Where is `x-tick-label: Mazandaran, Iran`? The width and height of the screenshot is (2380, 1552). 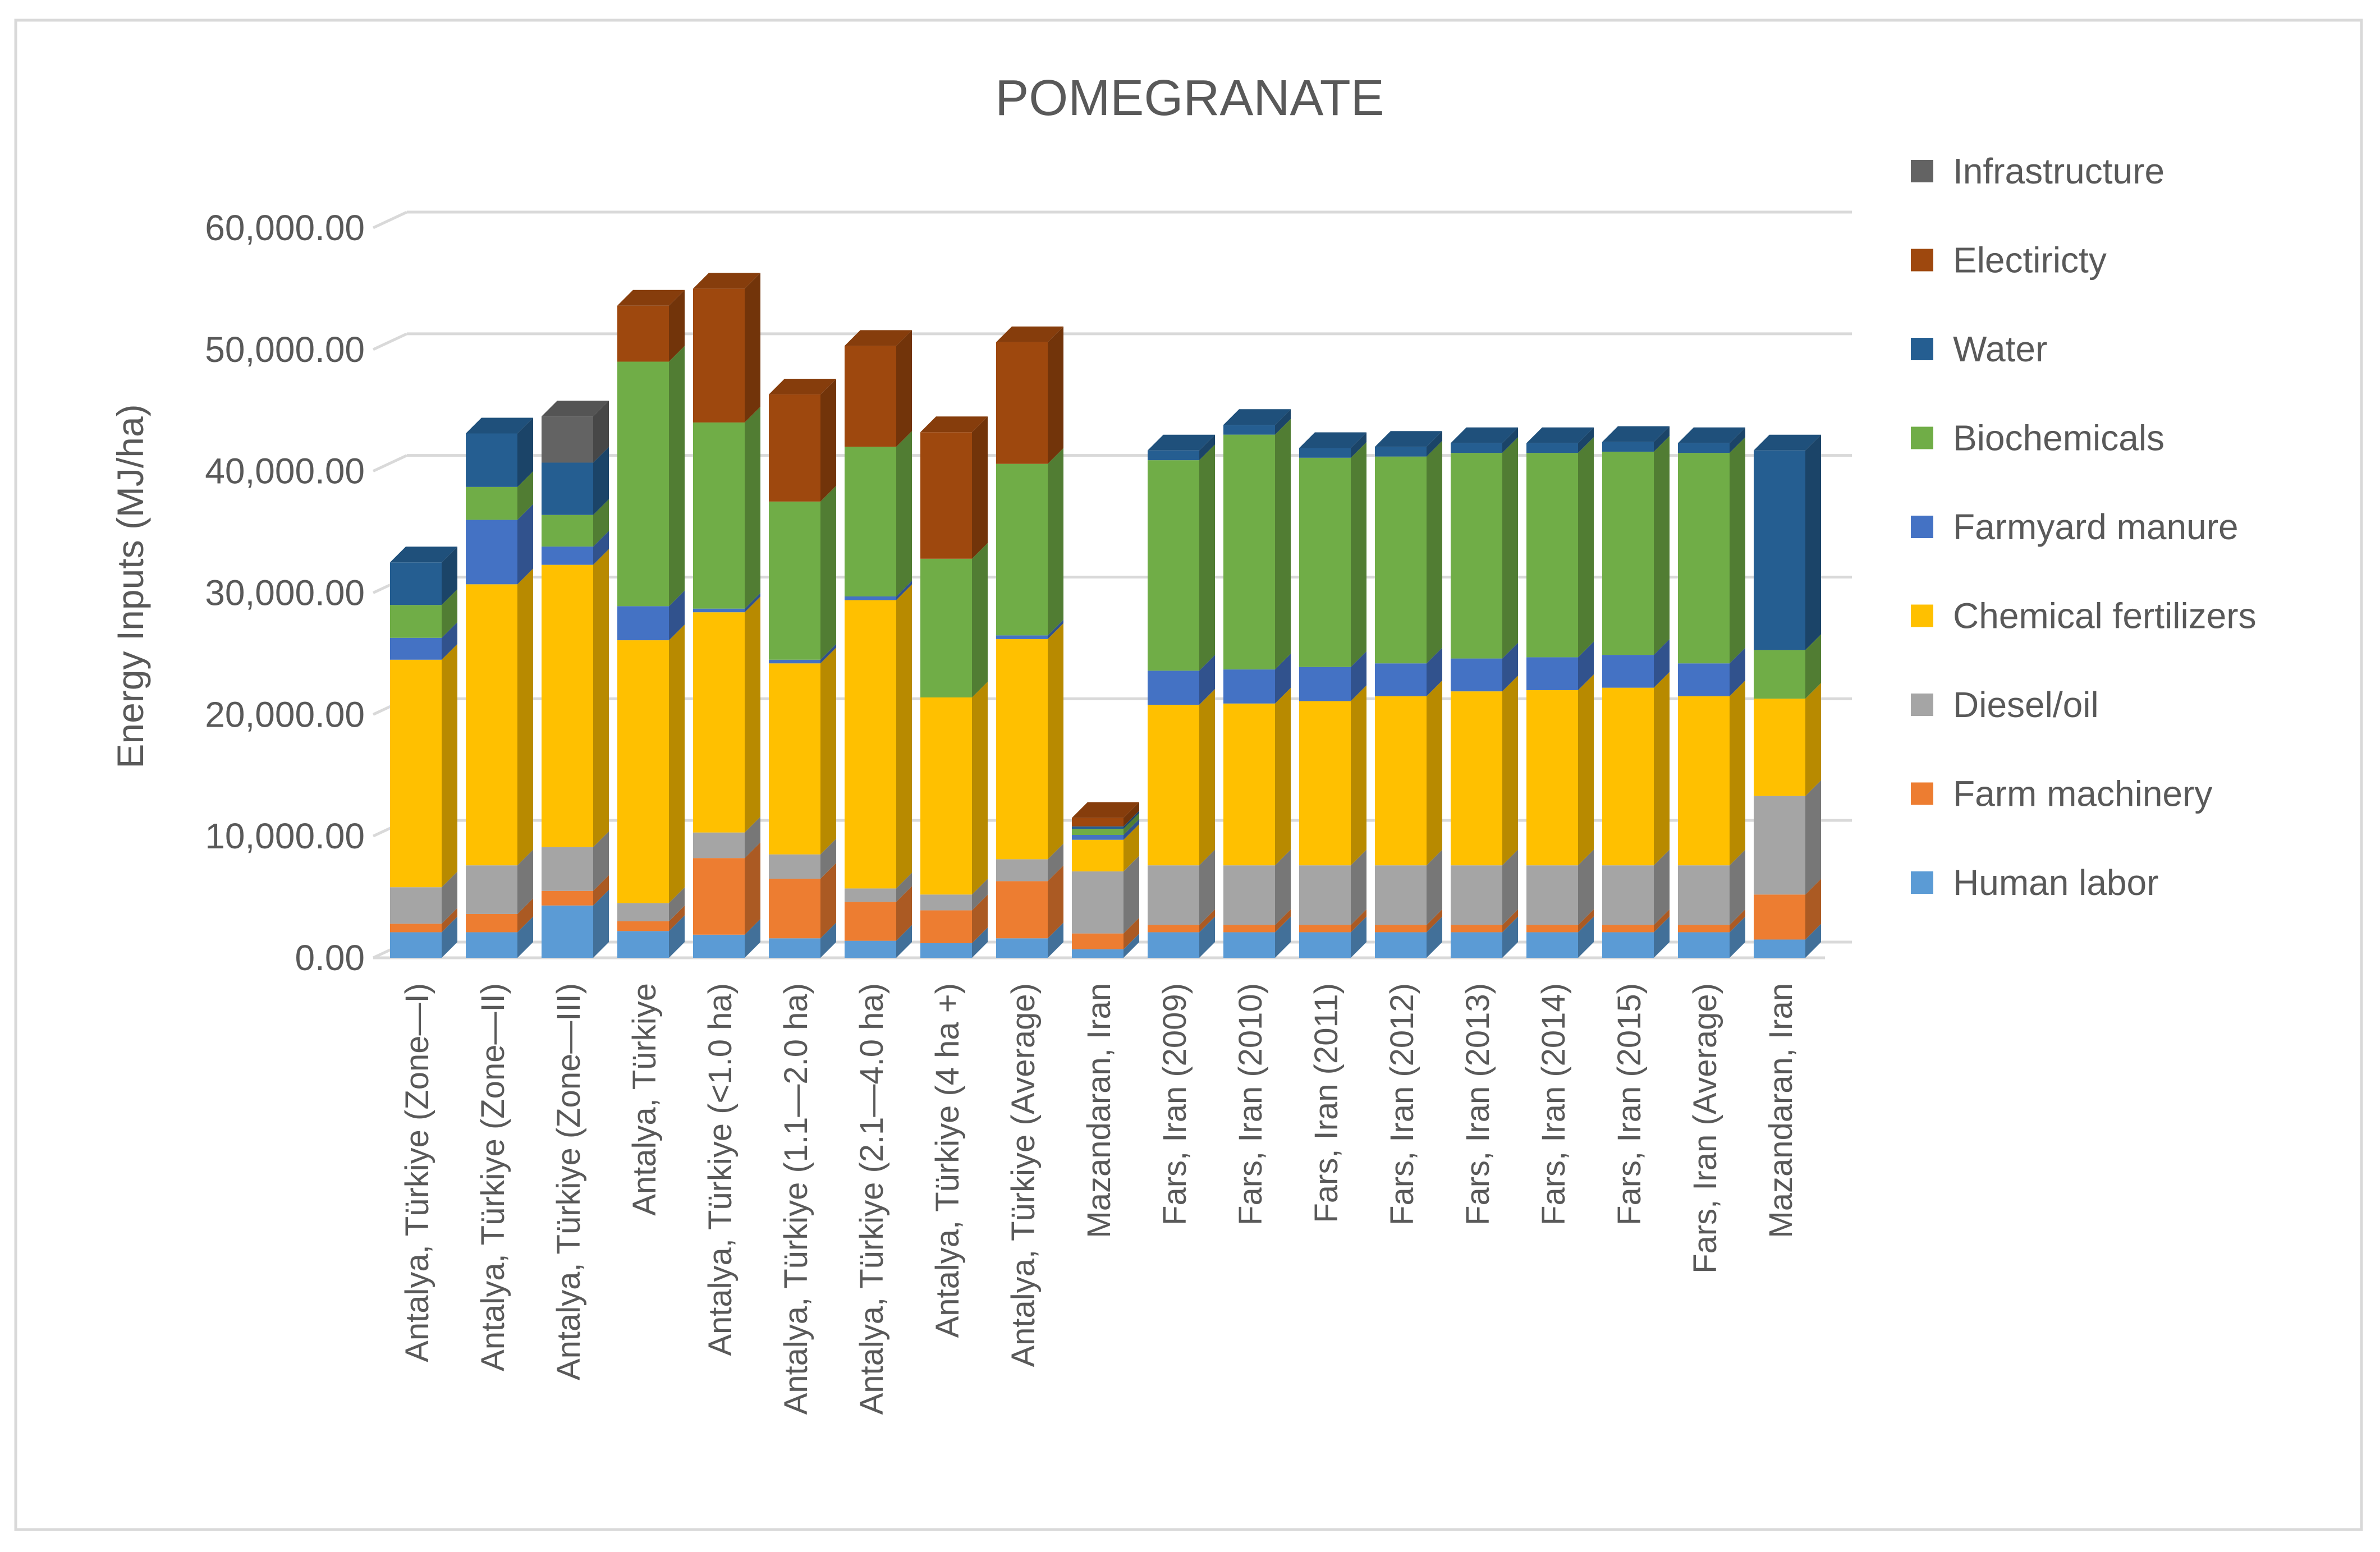 x-tick-label: Mazandaran, Iran is located at coordinates (1781, 1110).